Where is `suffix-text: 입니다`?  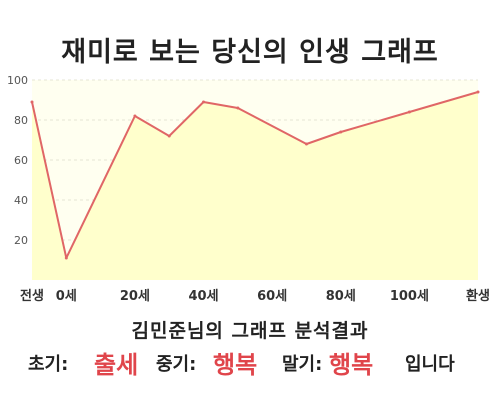
suffix-text: 입니다 is located at coordinates (430, 364).